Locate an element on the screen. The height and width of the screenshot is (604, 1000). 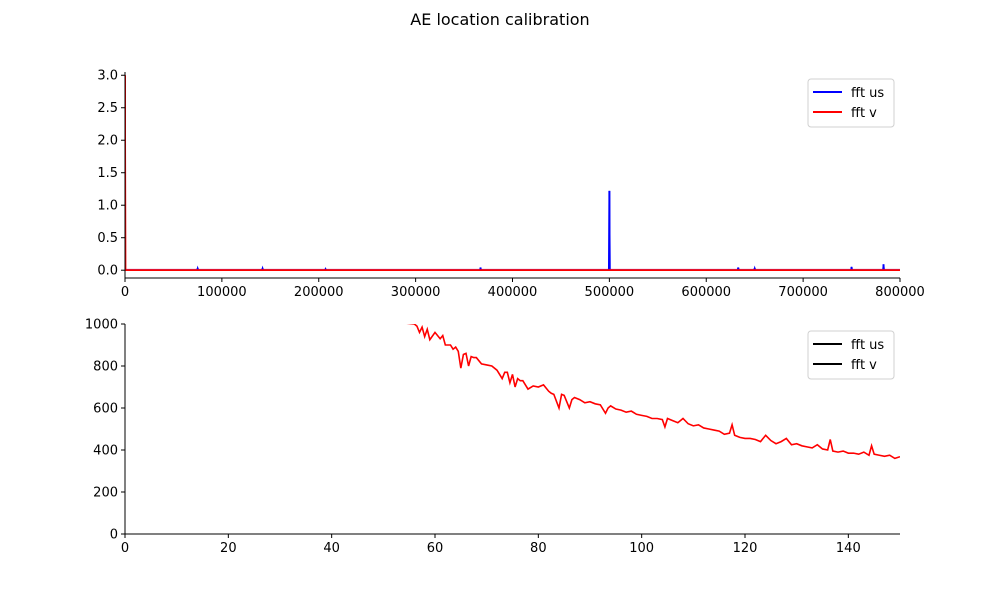
legend-label-1-1: fft v is located at coordinates (864, 365).